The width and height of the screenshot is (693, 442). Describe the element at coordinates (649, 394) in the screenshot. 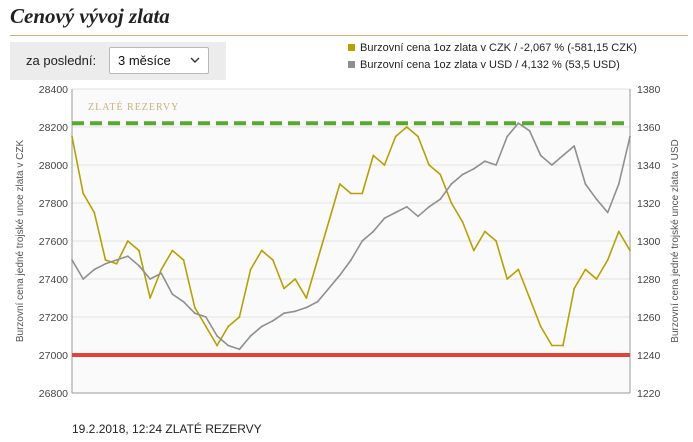

I see `y-right-tick-label: 1220` at that location.